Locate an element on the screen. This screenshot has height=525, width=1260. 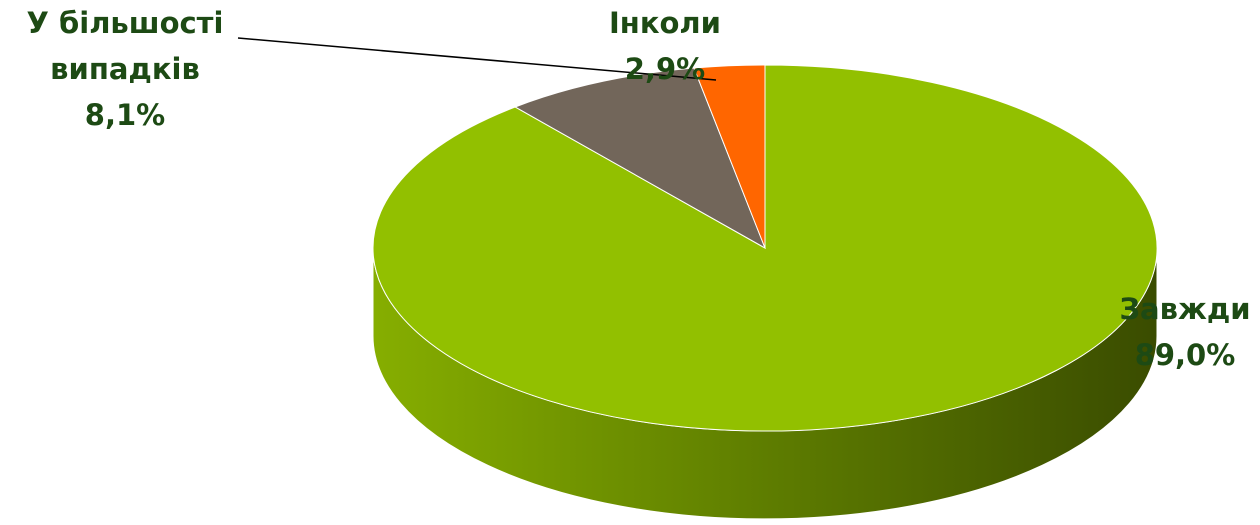
slice-label: У більшості випадків 8,1% is located at coordinates (125, 69).